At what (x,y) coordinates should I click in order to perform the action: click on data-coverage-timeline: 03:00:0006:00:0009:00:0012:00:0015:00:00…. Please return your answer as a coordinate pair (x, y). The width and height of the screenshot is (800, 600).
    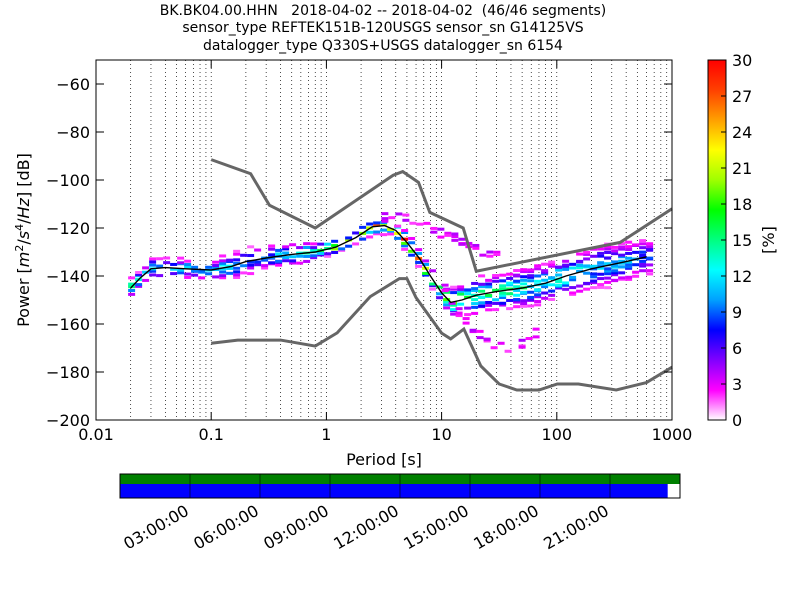
    Looking at the image, I should click on (400, 513).